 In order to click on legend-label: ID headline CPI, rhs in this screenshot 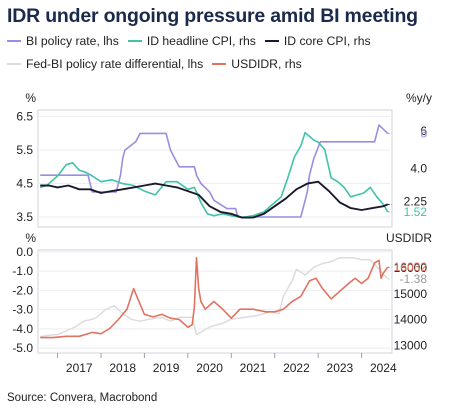, I will do `click(201, 41)`.